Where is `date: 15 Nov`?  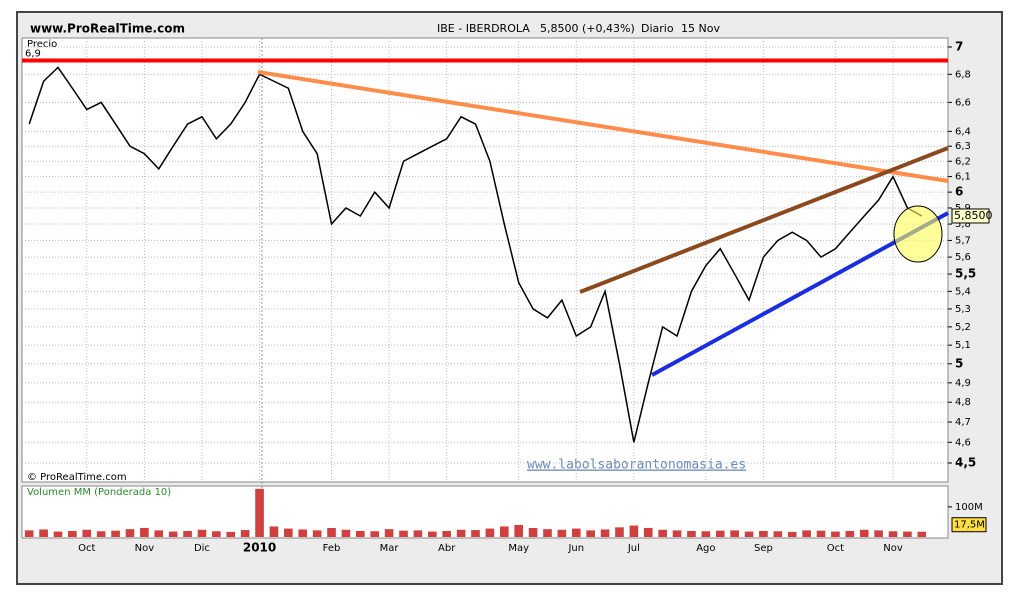 date: 15 Nov is located at coordinates (700, 28).